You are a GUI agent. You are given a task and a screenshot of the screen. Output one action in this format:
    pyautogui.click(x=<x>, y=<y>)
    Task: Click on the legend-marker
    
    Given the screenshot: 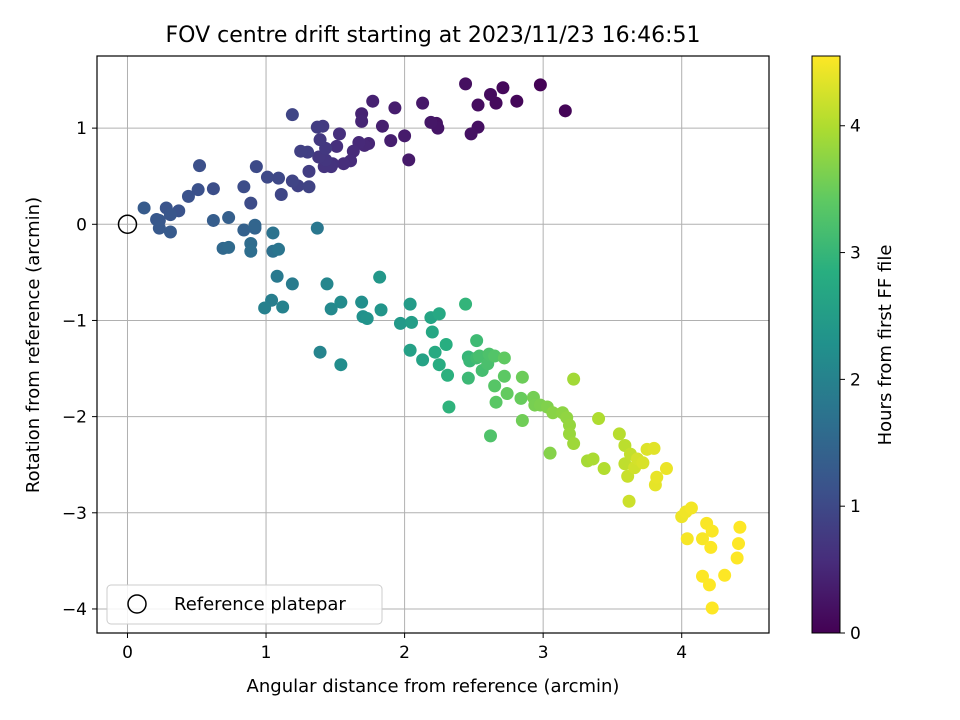 What is the action you would take?
    pyautogui.click(x=137, y=604)
    